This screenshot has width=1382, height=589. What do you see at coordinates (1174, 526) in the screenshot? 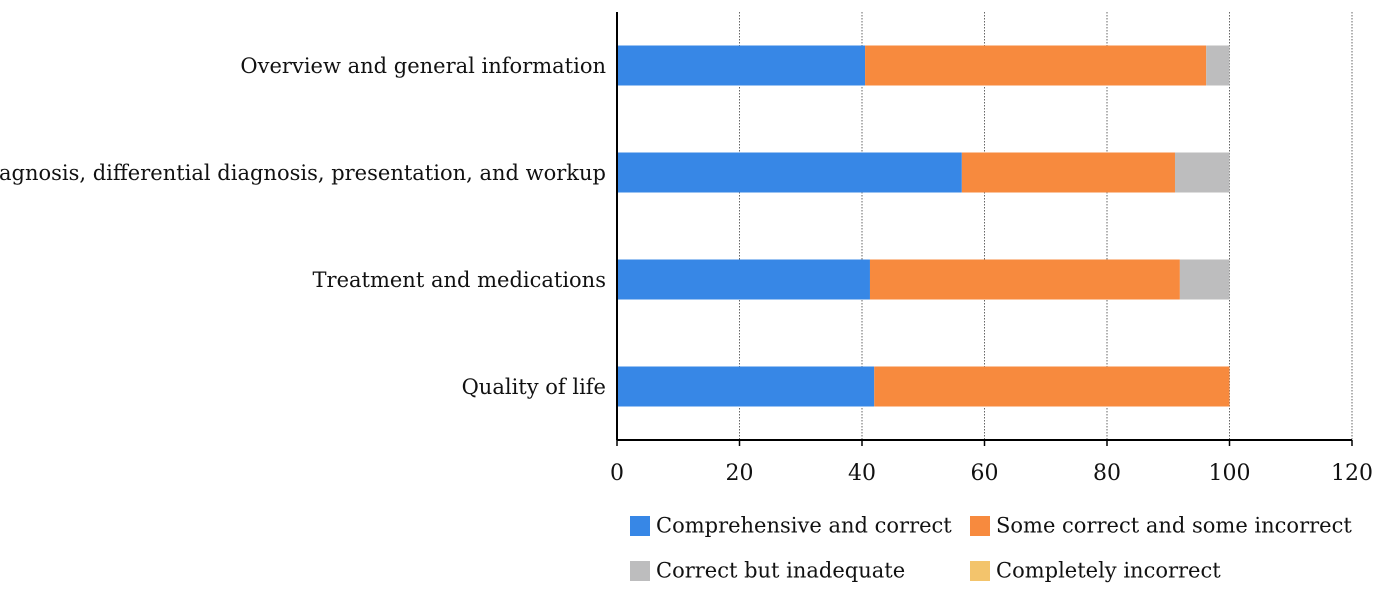
I see `legend-label: Some correct and some incorrect` at bounding box center [1174, 526].